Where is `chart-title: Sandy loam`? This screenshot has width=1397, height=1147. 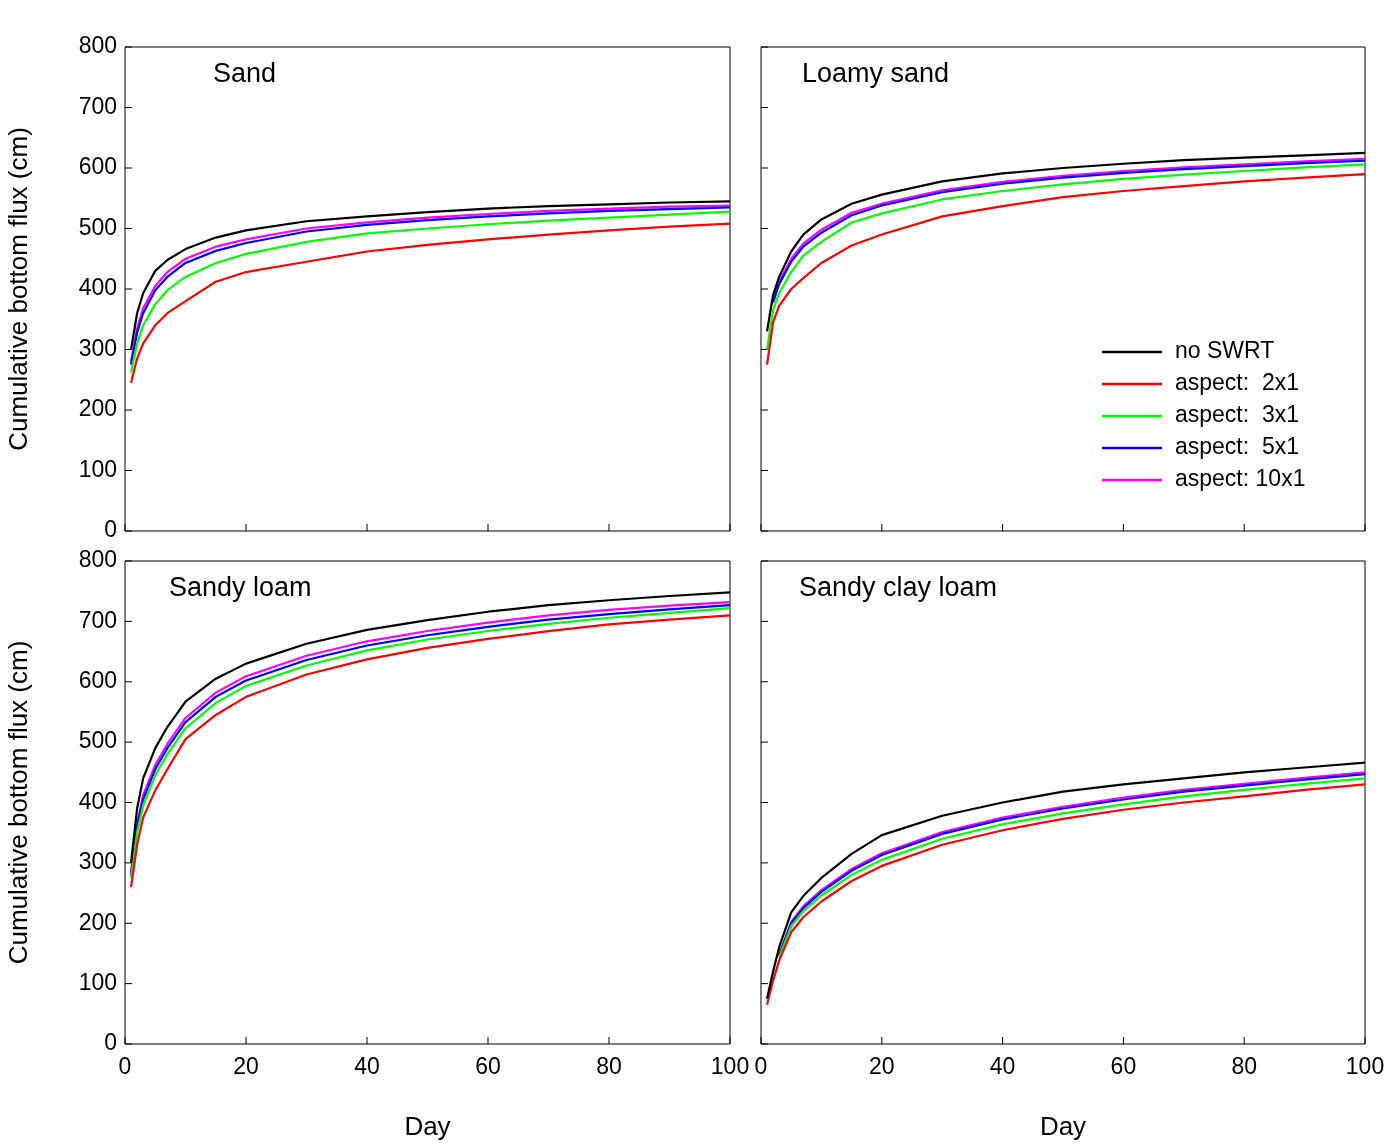 chart-title: Sandy loam is located at coordinates (240, 587).